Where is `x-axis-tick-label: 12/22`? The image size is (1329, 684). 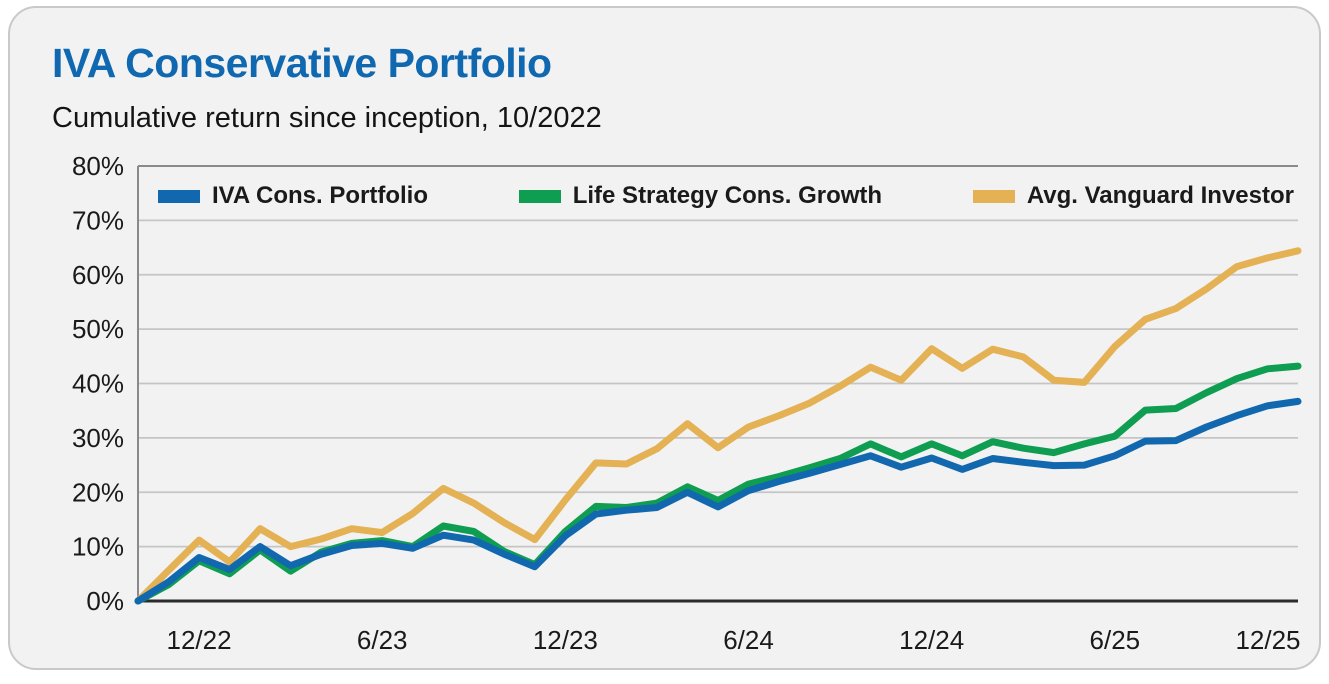
x-axis-tick-label: 12/22 is located at coordinates (199, 640).